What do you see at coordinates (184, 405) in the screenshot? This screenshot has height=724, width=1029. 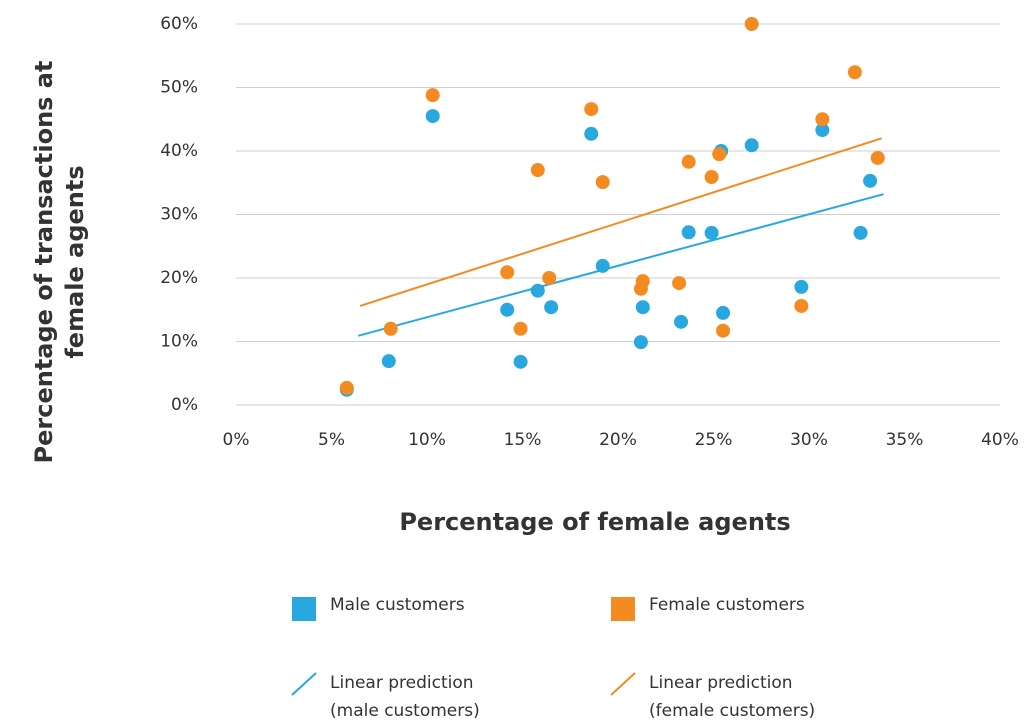 I see `y-tick-label: 0%` at bounding box center [184, 405].